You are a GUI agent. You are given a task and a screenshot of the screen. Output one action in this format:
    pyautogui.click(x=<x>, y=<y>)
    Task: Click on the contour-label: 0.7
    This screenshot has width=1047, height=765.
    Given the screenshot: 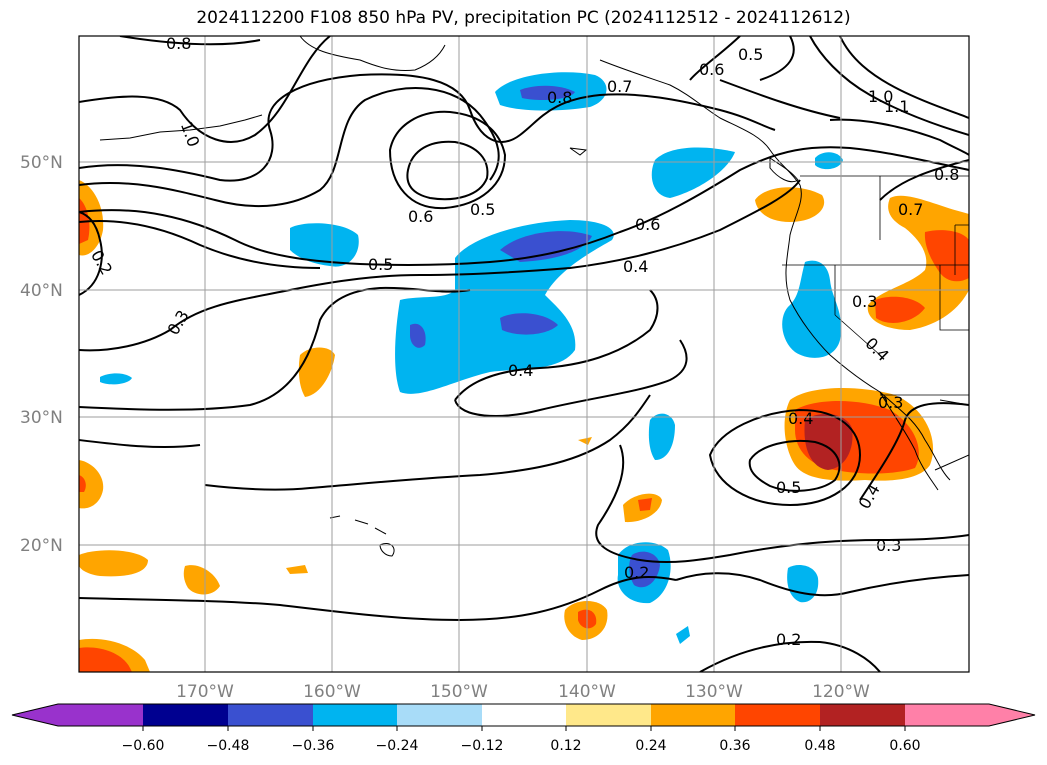 What is the action you would take?
    pyautogui.click(x=910, y=209)
    